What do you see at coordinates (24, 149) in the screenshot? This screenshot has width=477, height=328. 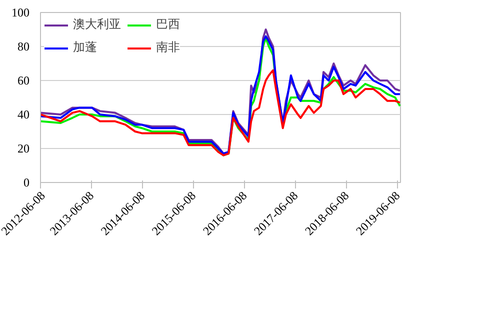 I see `y-tick-label: 20` at bounding box center [24, 149].